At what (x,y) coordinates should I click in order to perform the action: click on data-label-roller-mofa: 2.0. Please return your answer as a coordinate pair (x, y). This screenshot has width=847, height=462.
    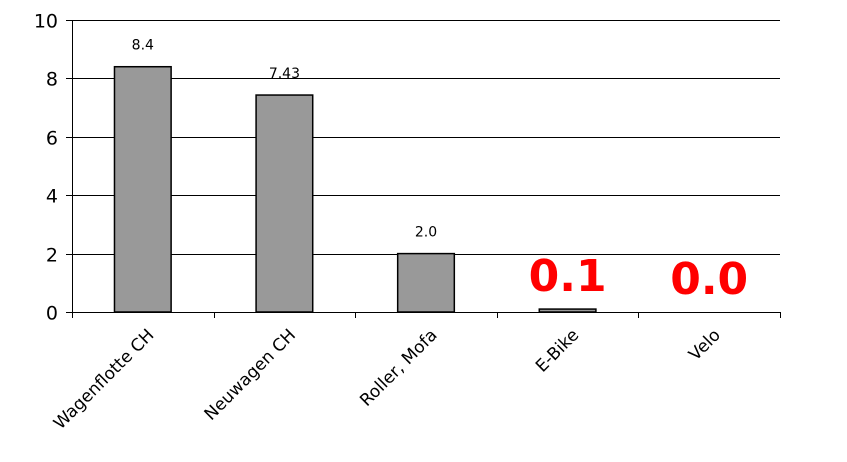
    Looking at the image, I should click on (426, 233).